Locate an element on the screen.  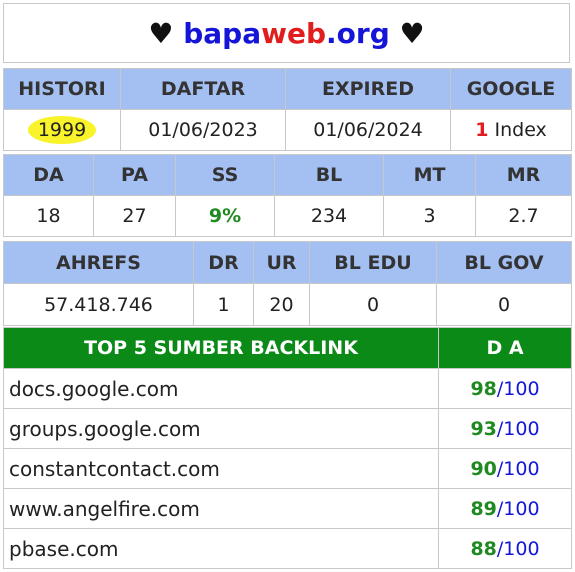
title-part-web: web is located at coordinates (294, 33).